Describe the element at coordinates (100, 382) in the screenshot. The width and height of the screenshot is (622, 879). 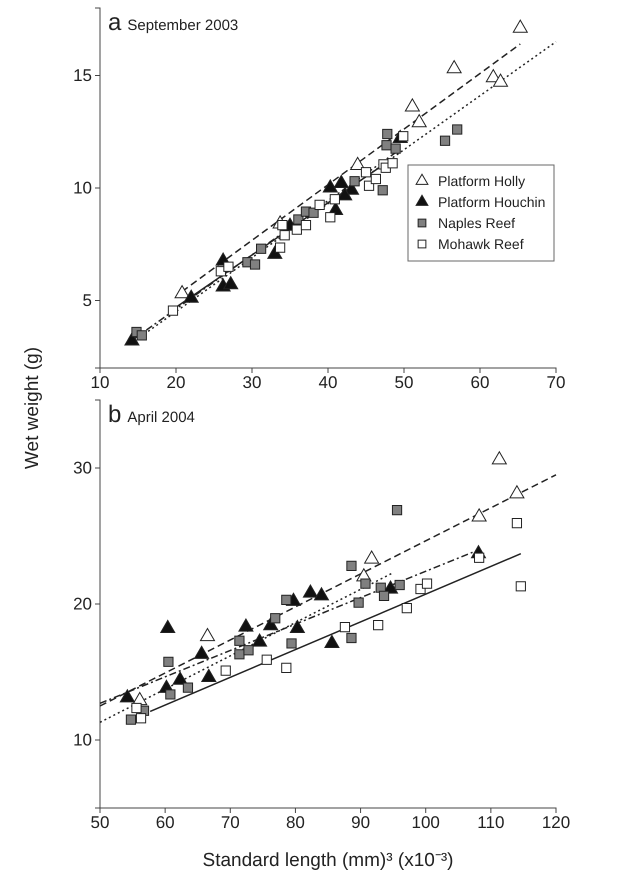
I see `x-tick-label: 10` at that location.